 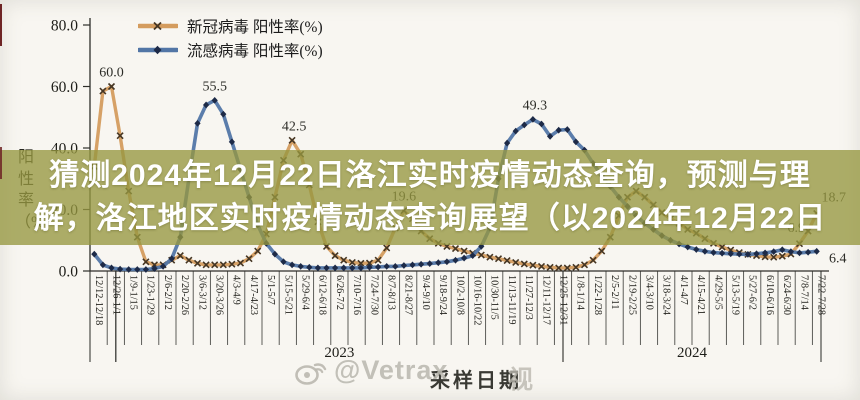 I want to click on x-category-label: 8/7-8/13, so click(x=391, y=292).